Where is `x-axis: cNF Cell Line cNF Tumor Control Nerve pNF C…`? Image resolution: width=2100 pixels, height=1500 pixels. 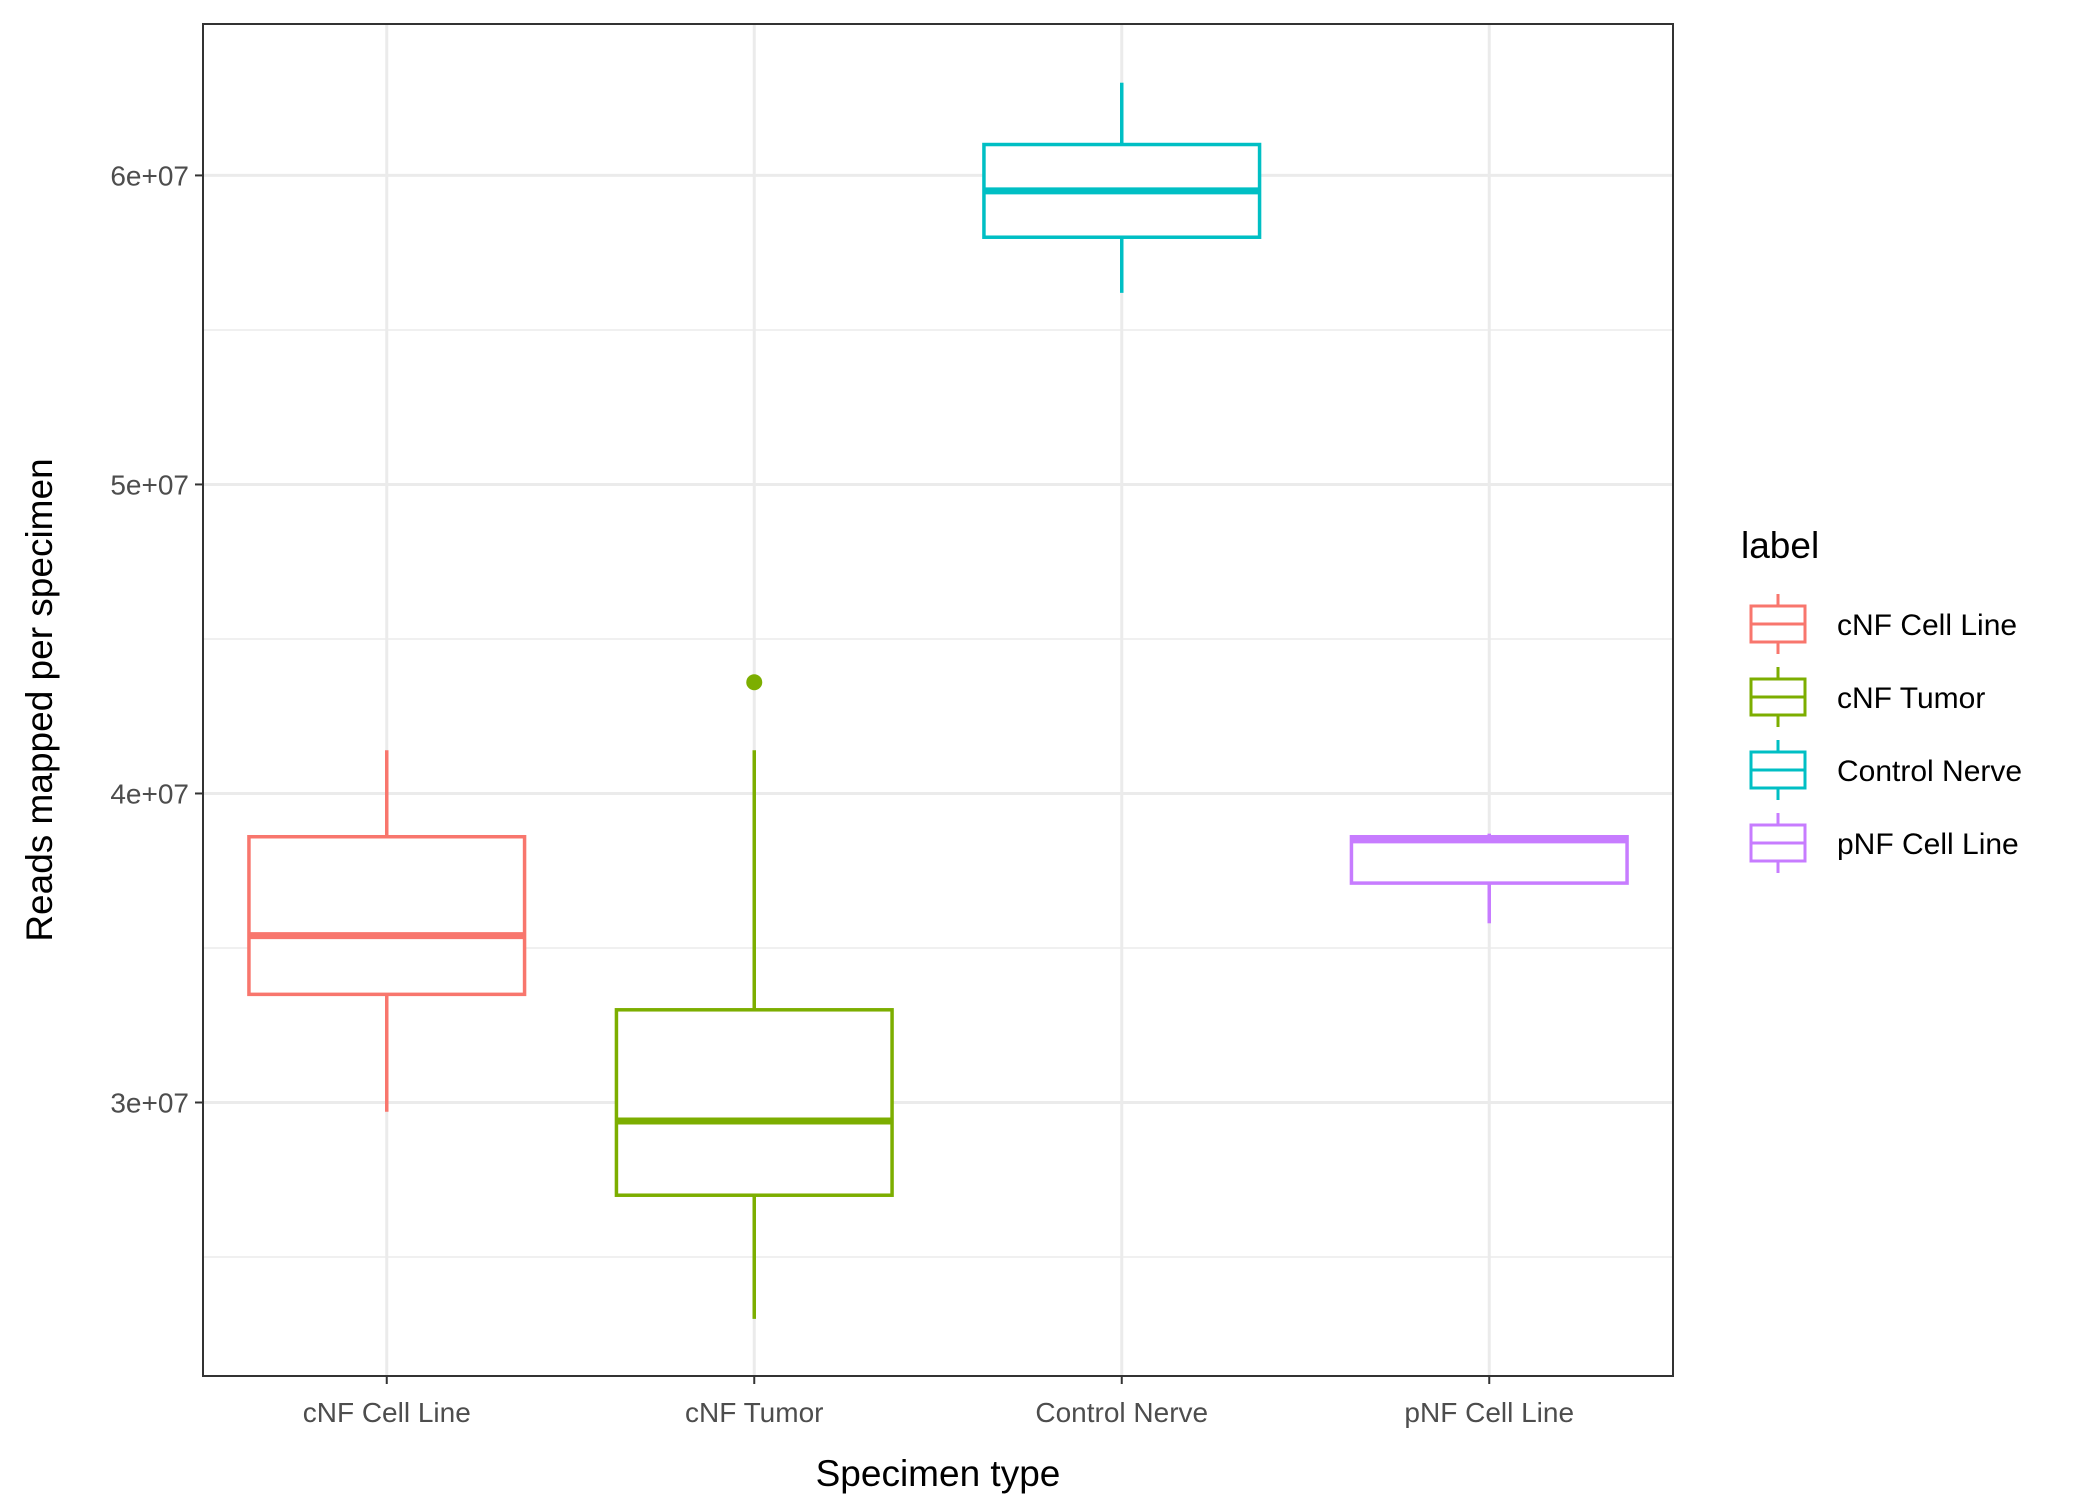 x-axis: cNF Cell Line cNF Tumor Control Nerve pNF C… is located at coordinates (938, 1402).